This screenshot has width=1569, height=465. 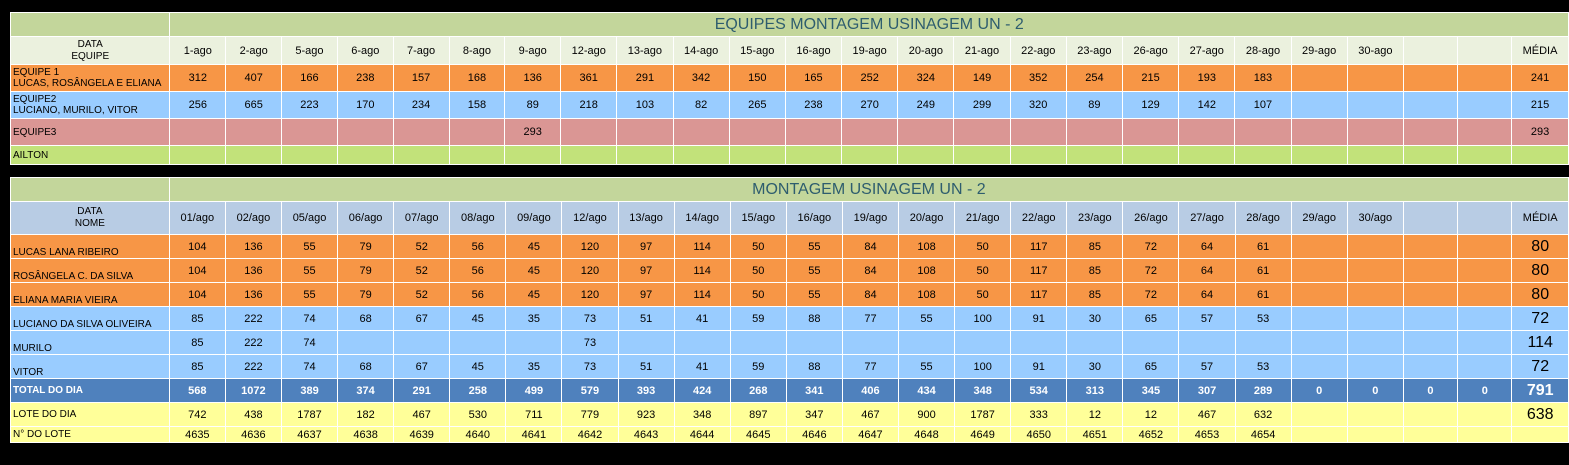 I want to click on team-name: EQUIPE 1, so click(x=36, y=72).